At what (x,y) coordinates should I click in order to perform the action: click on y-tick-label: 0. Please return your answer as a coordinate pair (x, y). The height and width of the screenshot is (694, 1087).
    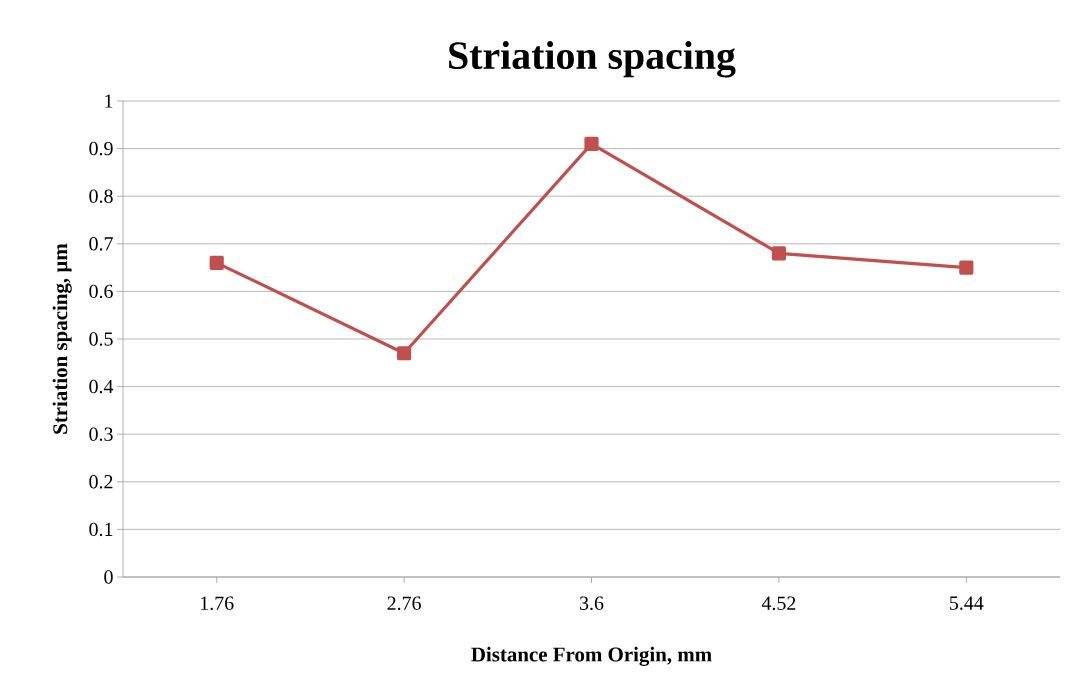
    Looking at the image, I should click on (108, 577).